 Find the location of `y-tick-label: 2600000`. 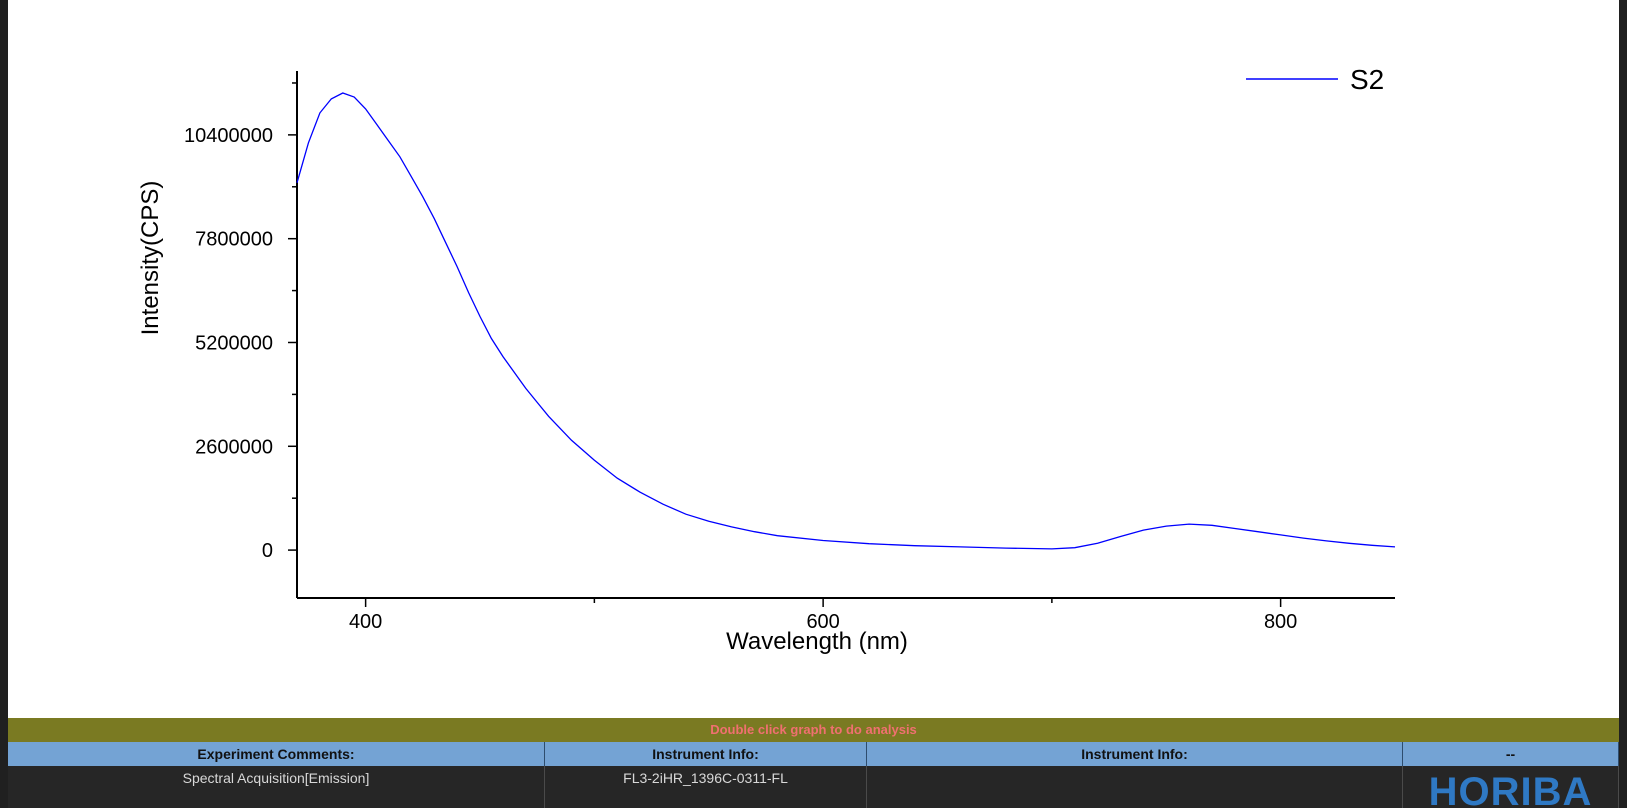

y-tick-label: 2600000 is located at coordinates (234, 447).